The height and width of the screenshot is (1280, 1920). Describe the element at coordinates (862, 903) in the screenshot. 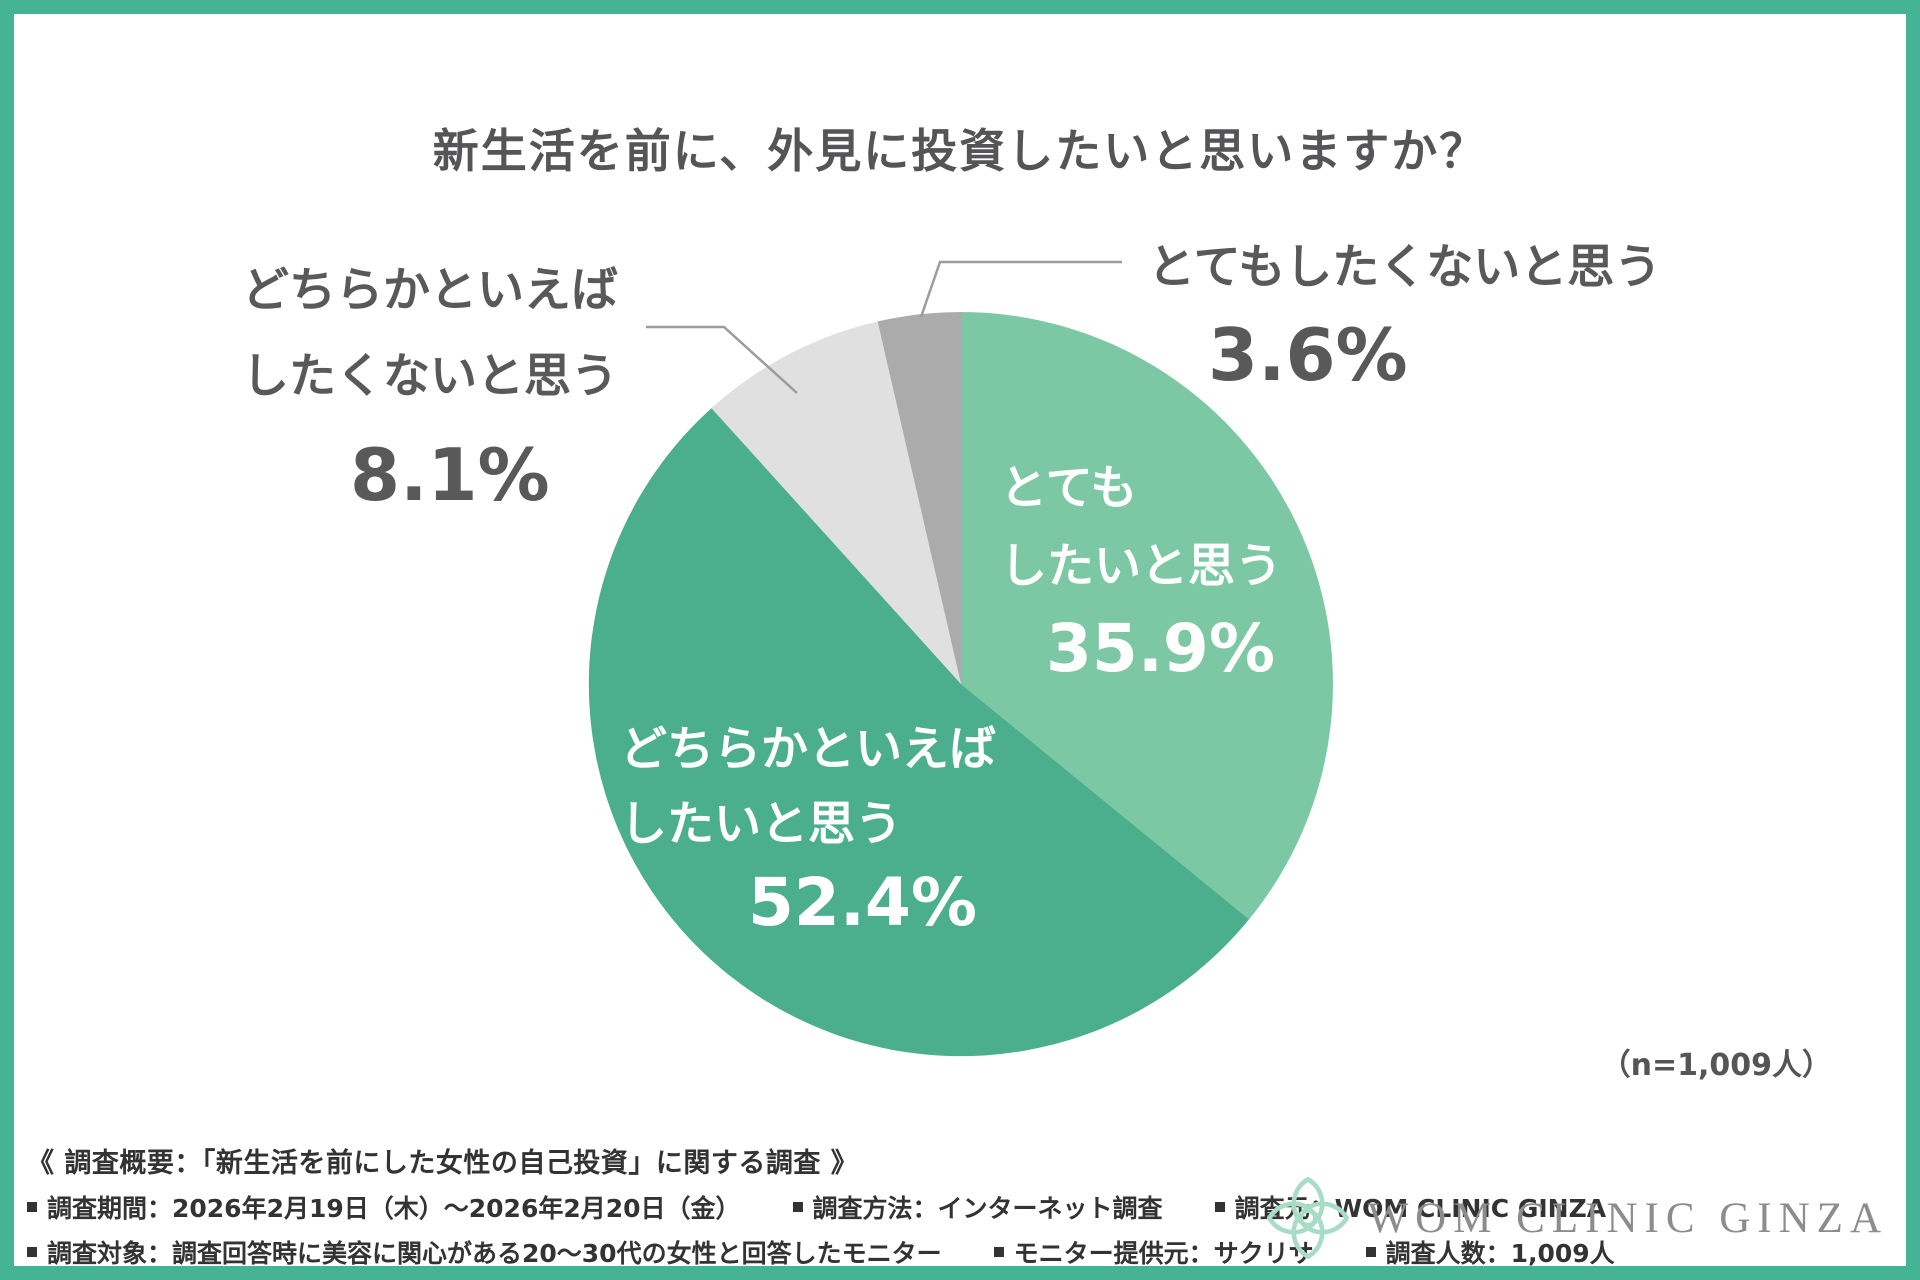

I see `label-rather-willing-pct: 52.4%` at that location.